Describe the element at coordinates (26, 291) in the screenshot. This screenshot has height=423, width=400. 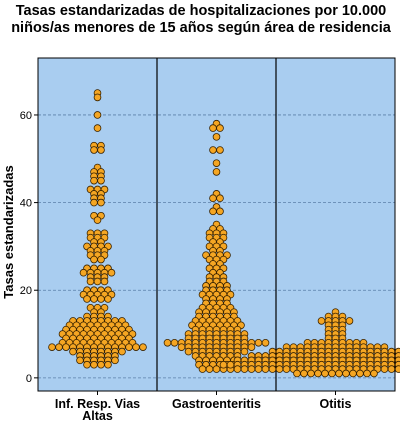
I see `y-tick-label: 20` at that location.